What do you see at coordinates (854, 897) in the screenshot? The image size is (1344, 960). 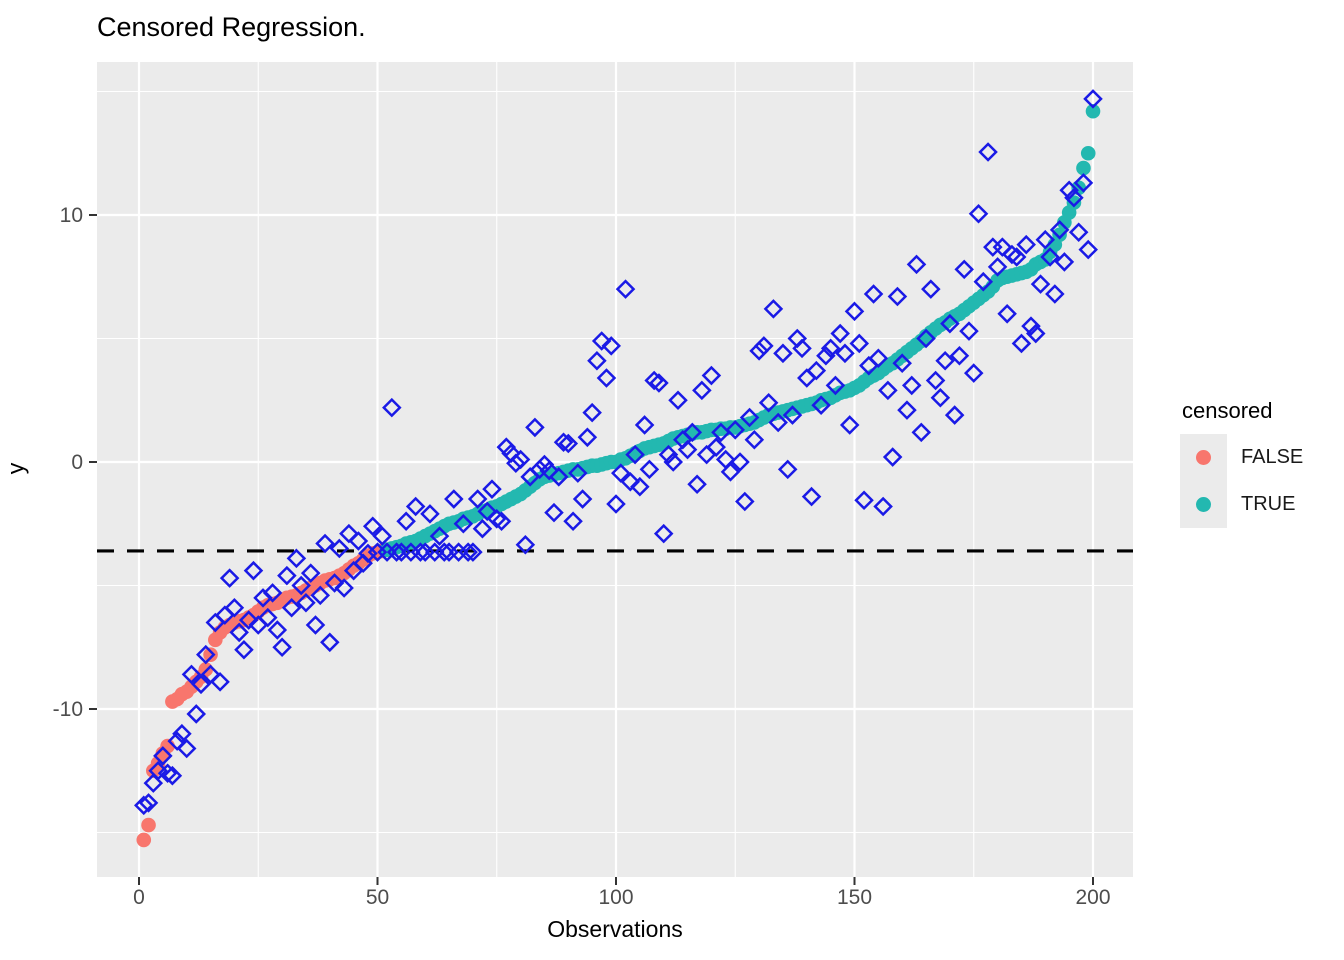 I see `x-tick-label: 150` at bounding box center [854, 897].